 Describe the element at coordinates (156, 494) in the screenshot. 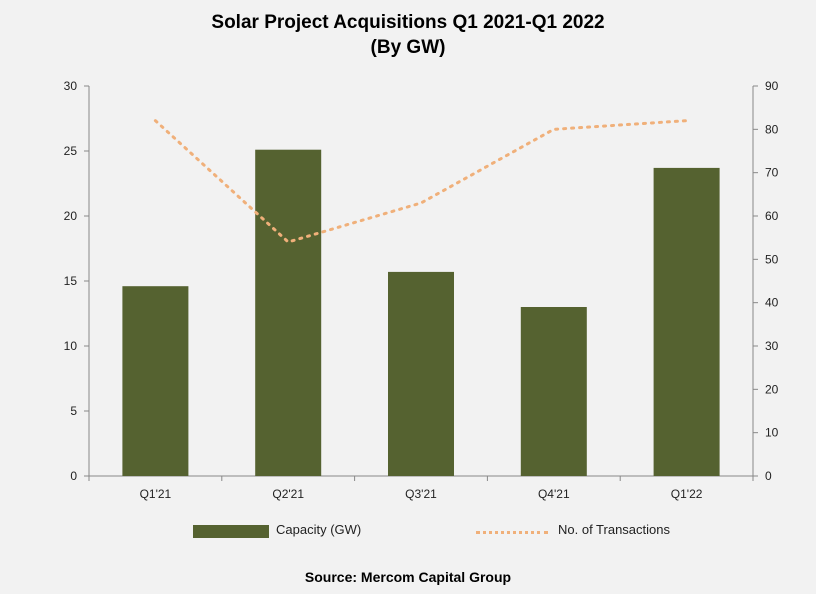

I see `x-tick-label: Q1'21` at that location.